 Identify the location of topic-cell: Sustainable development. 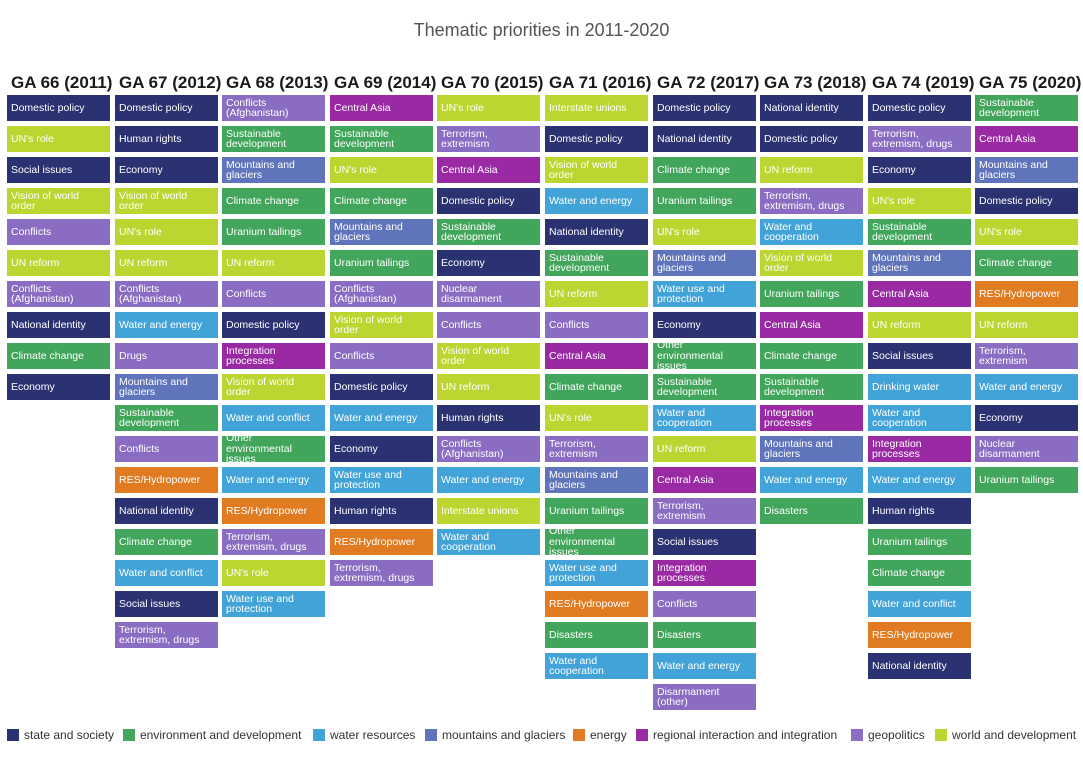
(166, 418).